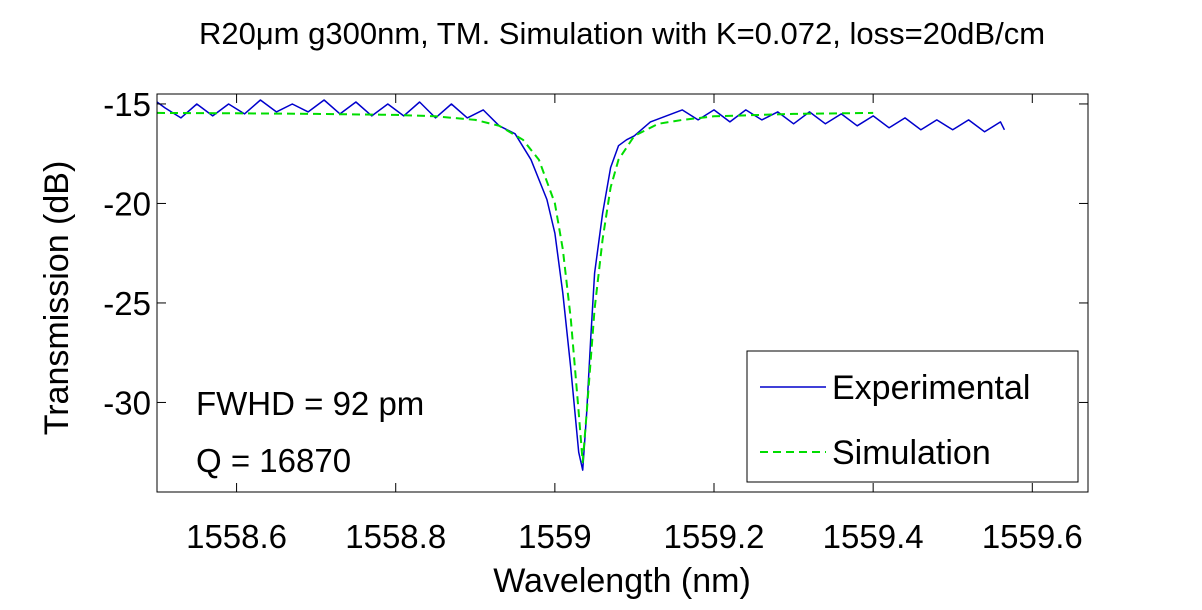 The width and height of the screenshot is (1202, 610). Describe the element at coordinates (911, 453) in the screenshot. I see `legend-label-simulation: Simulation` at that location.